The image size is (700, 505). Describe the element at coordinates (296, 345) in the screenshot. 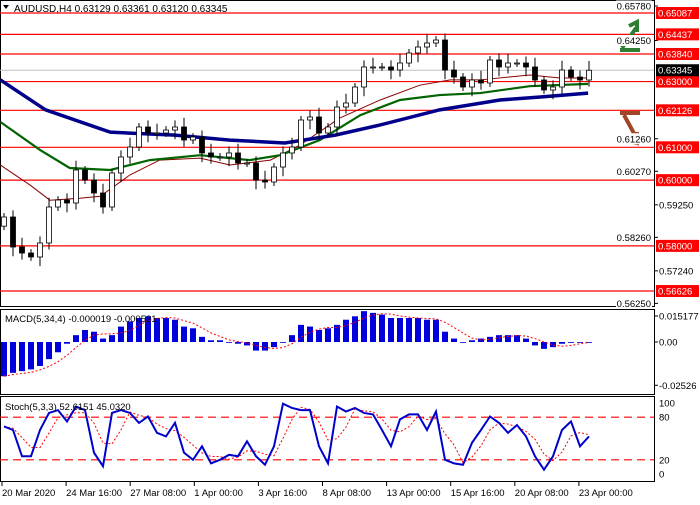

I see `macd-signal-line` at that location.